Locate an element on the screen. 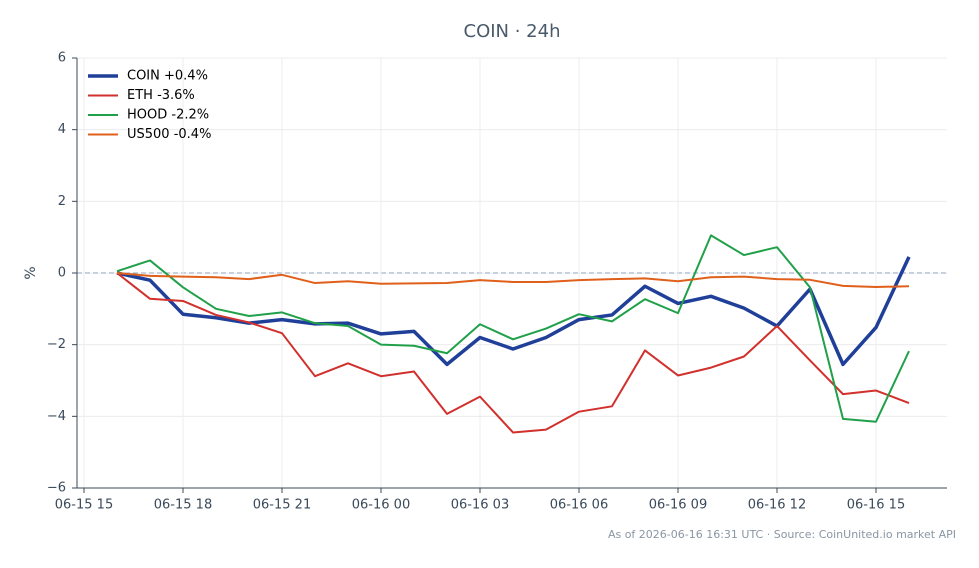  legend-label: US500 -0.4% is located at coordinates (169, 134).